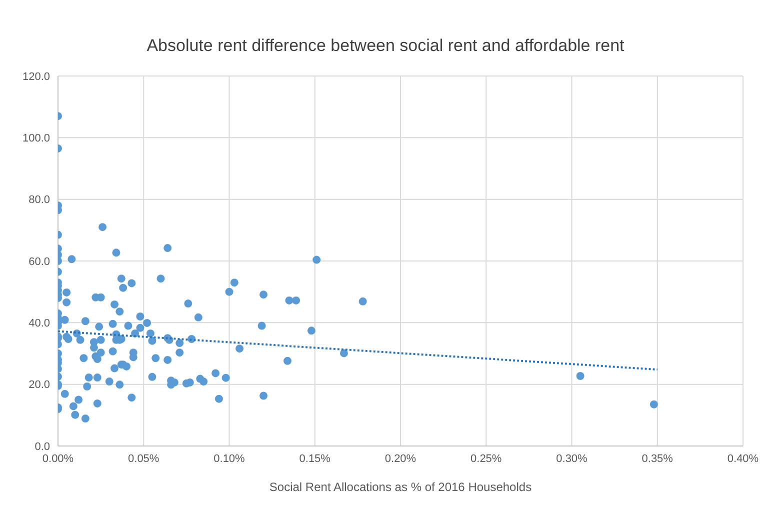  Describe the element at coordinates (400, 487) in the screenshot. I see `x-axis-title: Social Rent Allocations as % of 2016 Households` at that location.